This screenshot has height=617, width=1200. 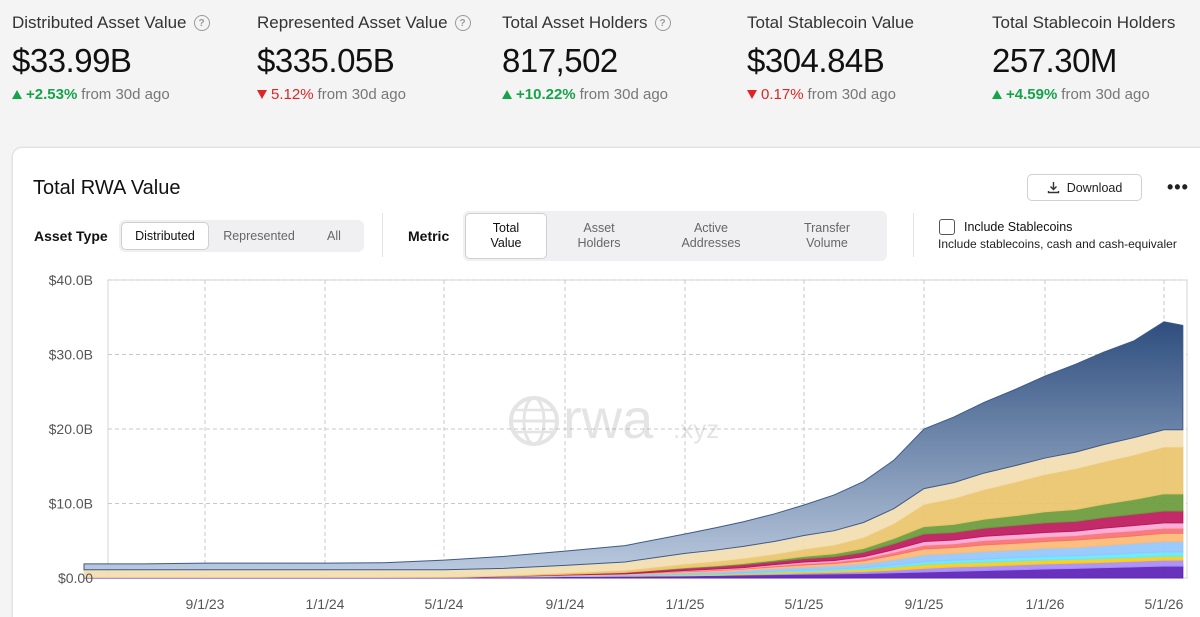 I want to click on metric-asset-holders: Asset Holders, so click(x=599, y=235).